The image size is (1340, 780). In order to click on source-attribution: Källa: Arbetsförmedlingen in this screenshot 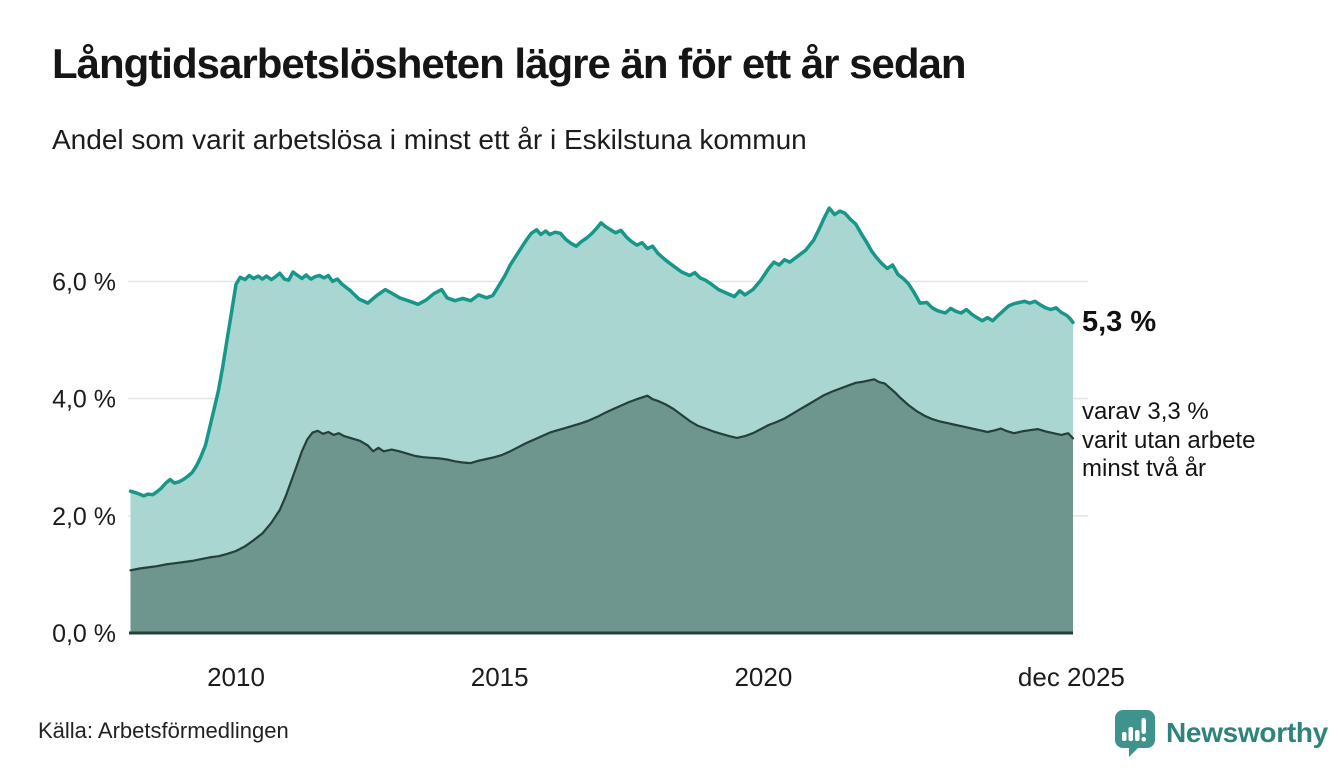, I will do `click(163, 730)`.